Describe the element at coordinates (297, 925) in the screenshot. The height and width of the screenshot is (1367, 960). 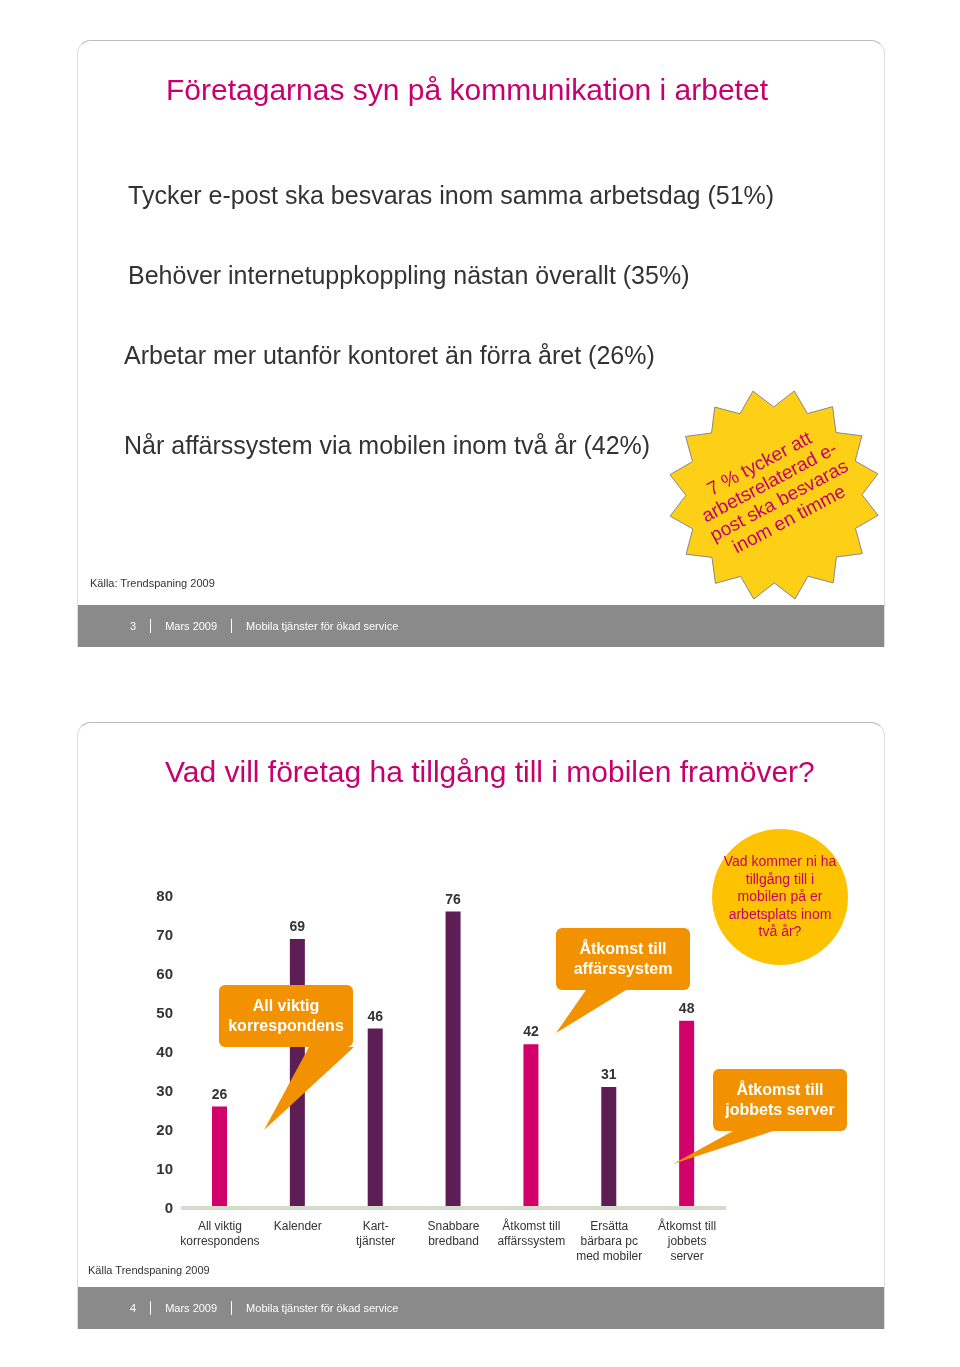
I see `data-label: 69` at that location.